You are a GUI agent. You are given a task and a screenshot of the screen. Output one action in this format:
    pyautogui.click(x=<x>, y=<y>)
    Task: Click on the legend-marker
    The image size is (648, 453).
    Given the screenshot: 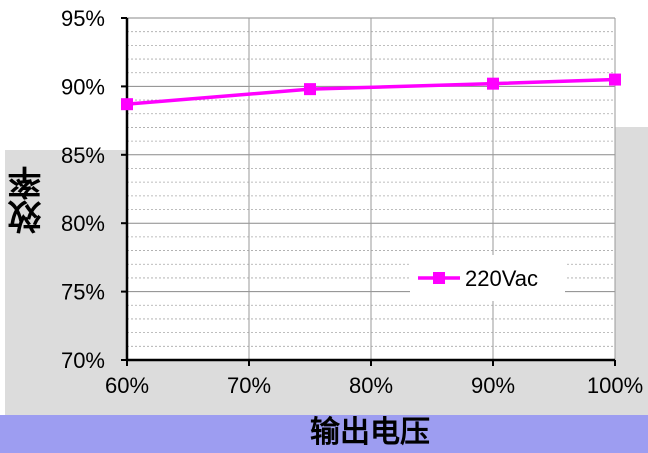 What is the action you would take?
    pyautogui.click(x=439, y=278)
    